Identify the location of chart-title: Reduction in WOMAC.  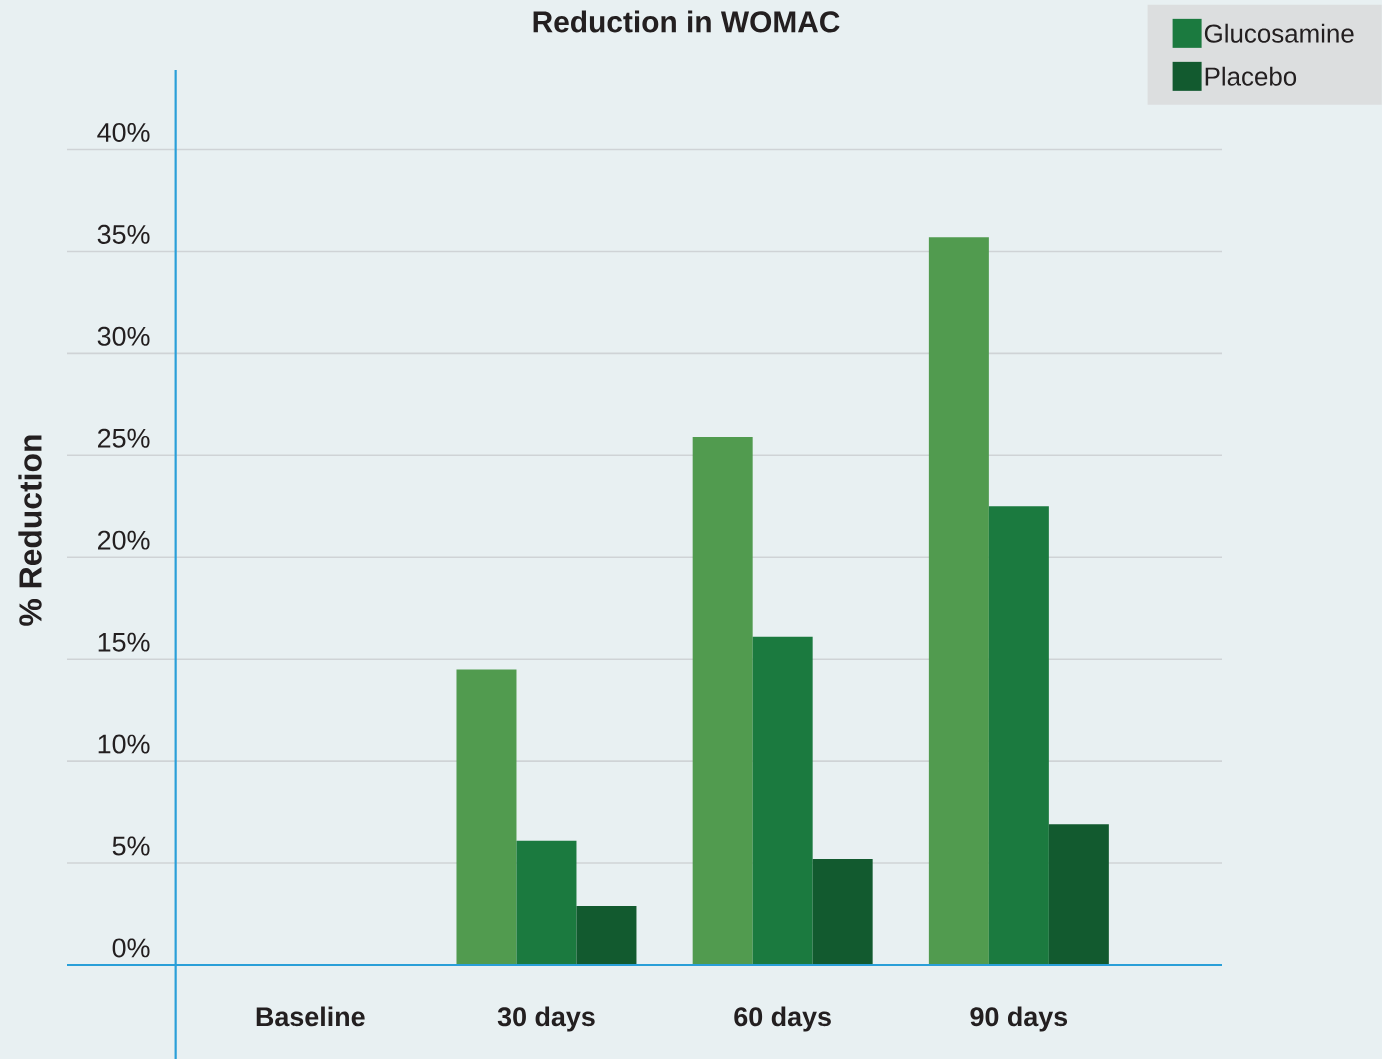
(686, 21).